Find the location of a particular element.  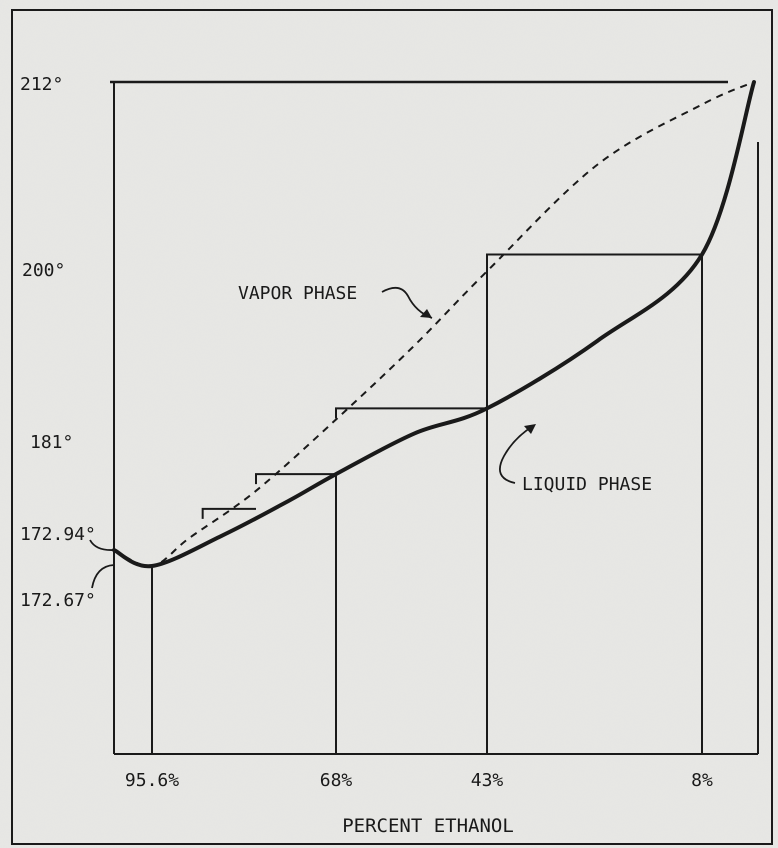

x-tick-labels: 95.6% 68% 43% 8% is located at coordinates (419, 780).